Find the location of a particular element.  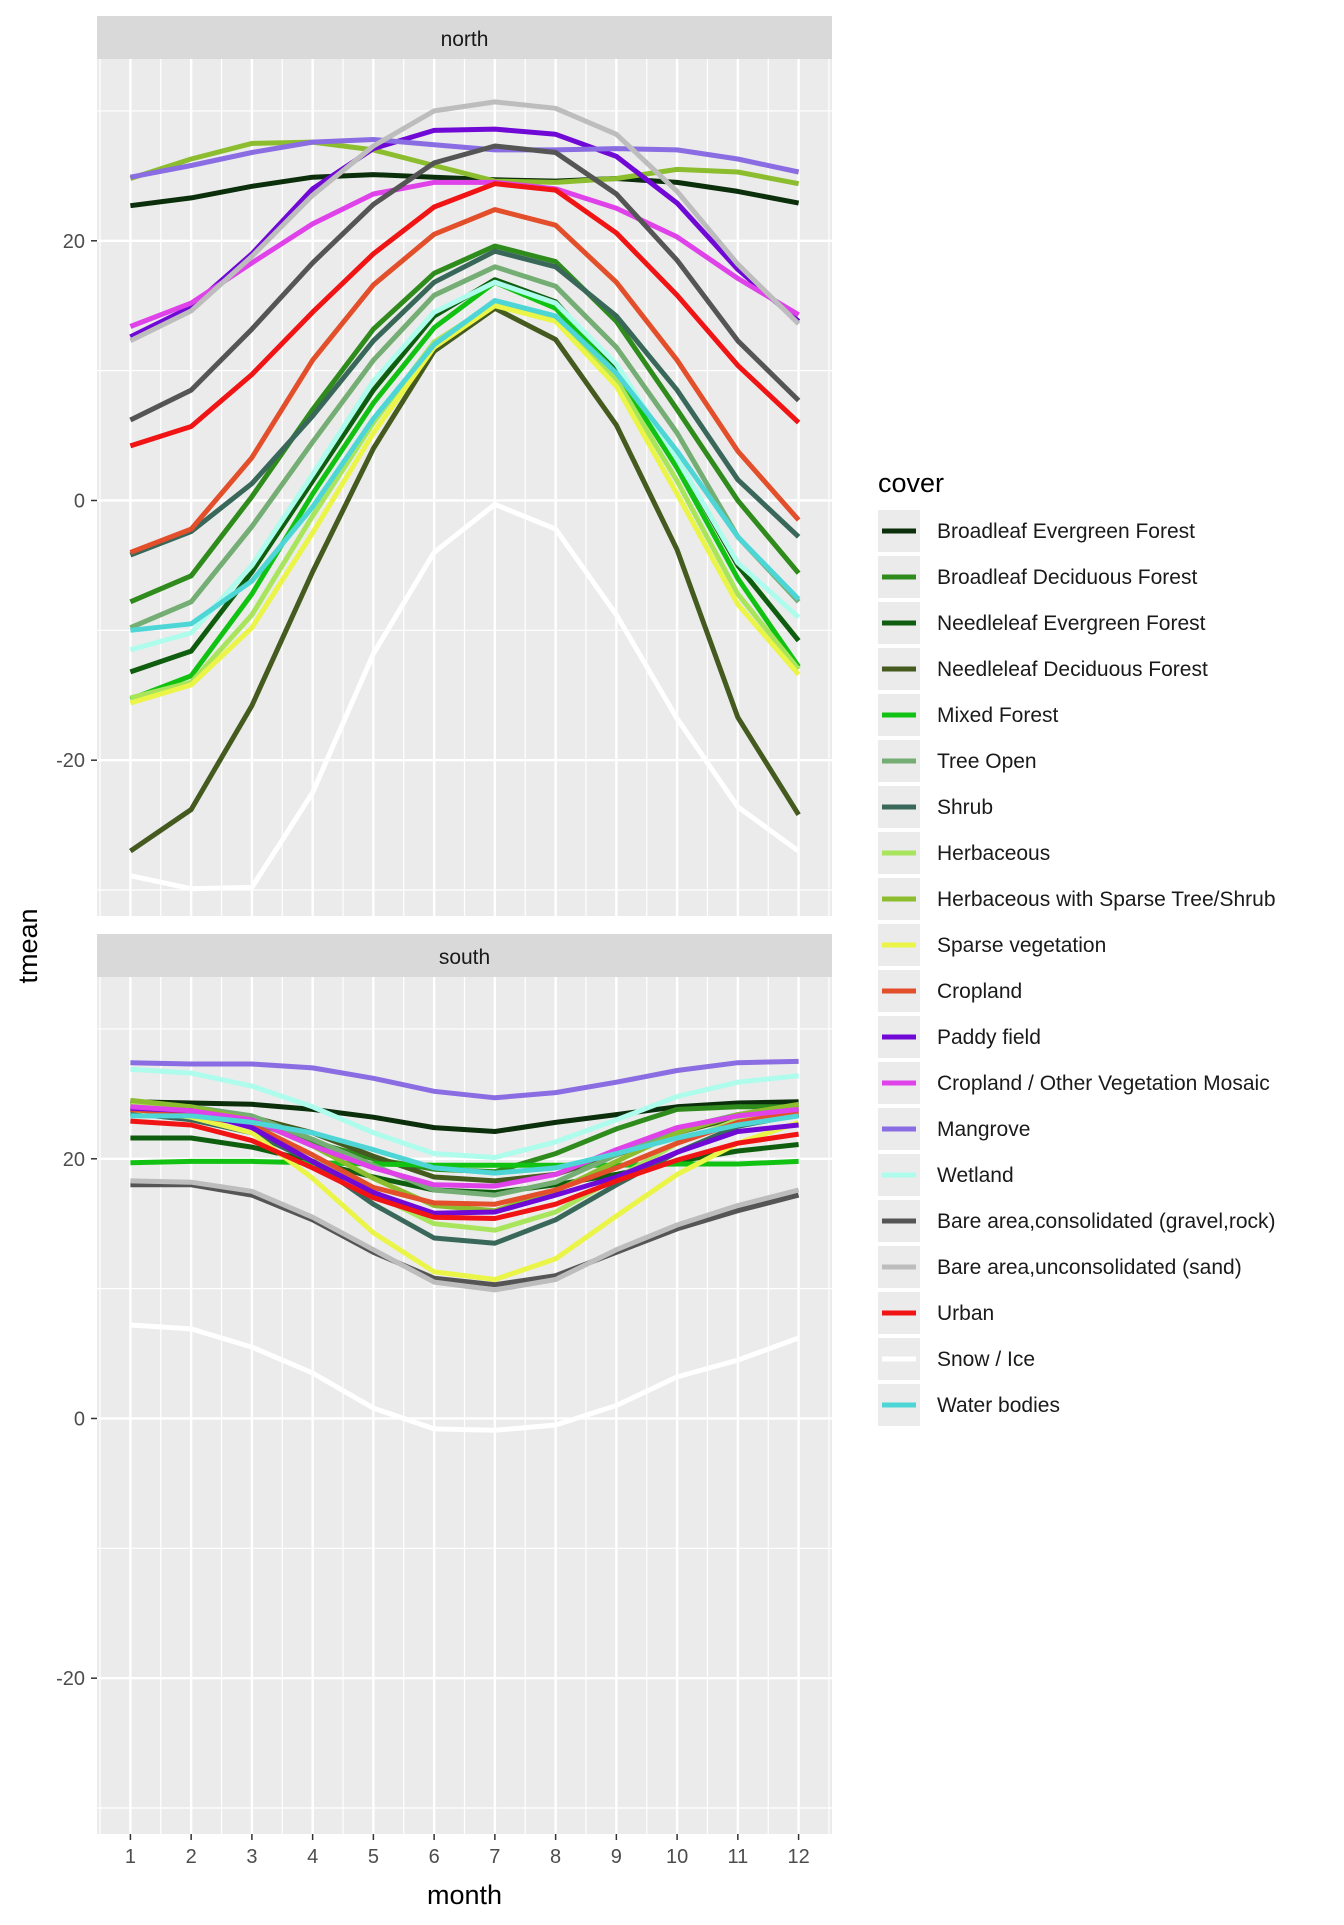

legend-label: Herbaceous with Sparse Tree/Shrub is located at coordinates (1106, 899).